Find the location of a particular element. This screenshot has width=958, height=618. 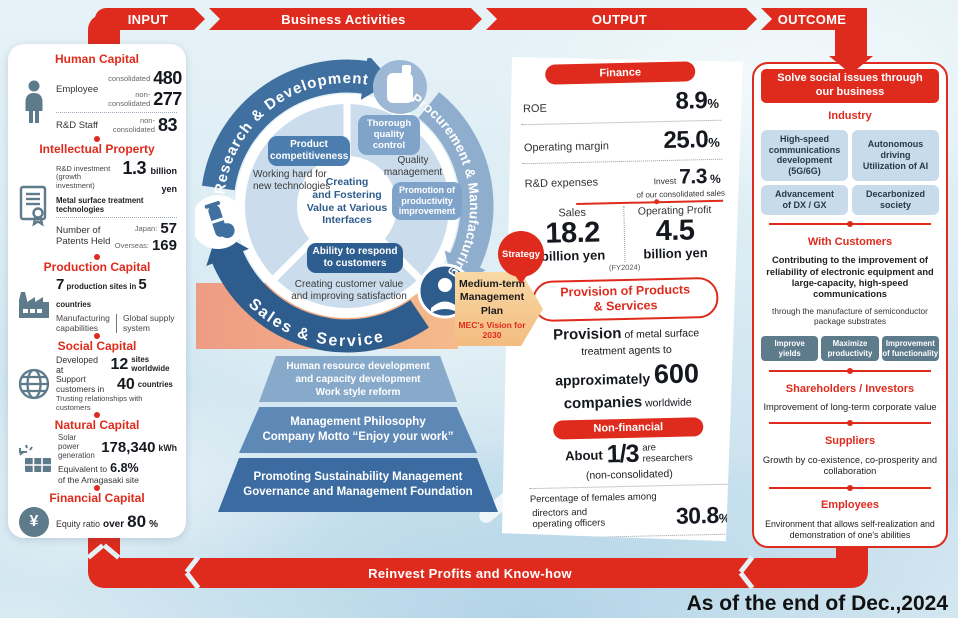

equiv-value: 6.8% is located at coordinates (124, 468).